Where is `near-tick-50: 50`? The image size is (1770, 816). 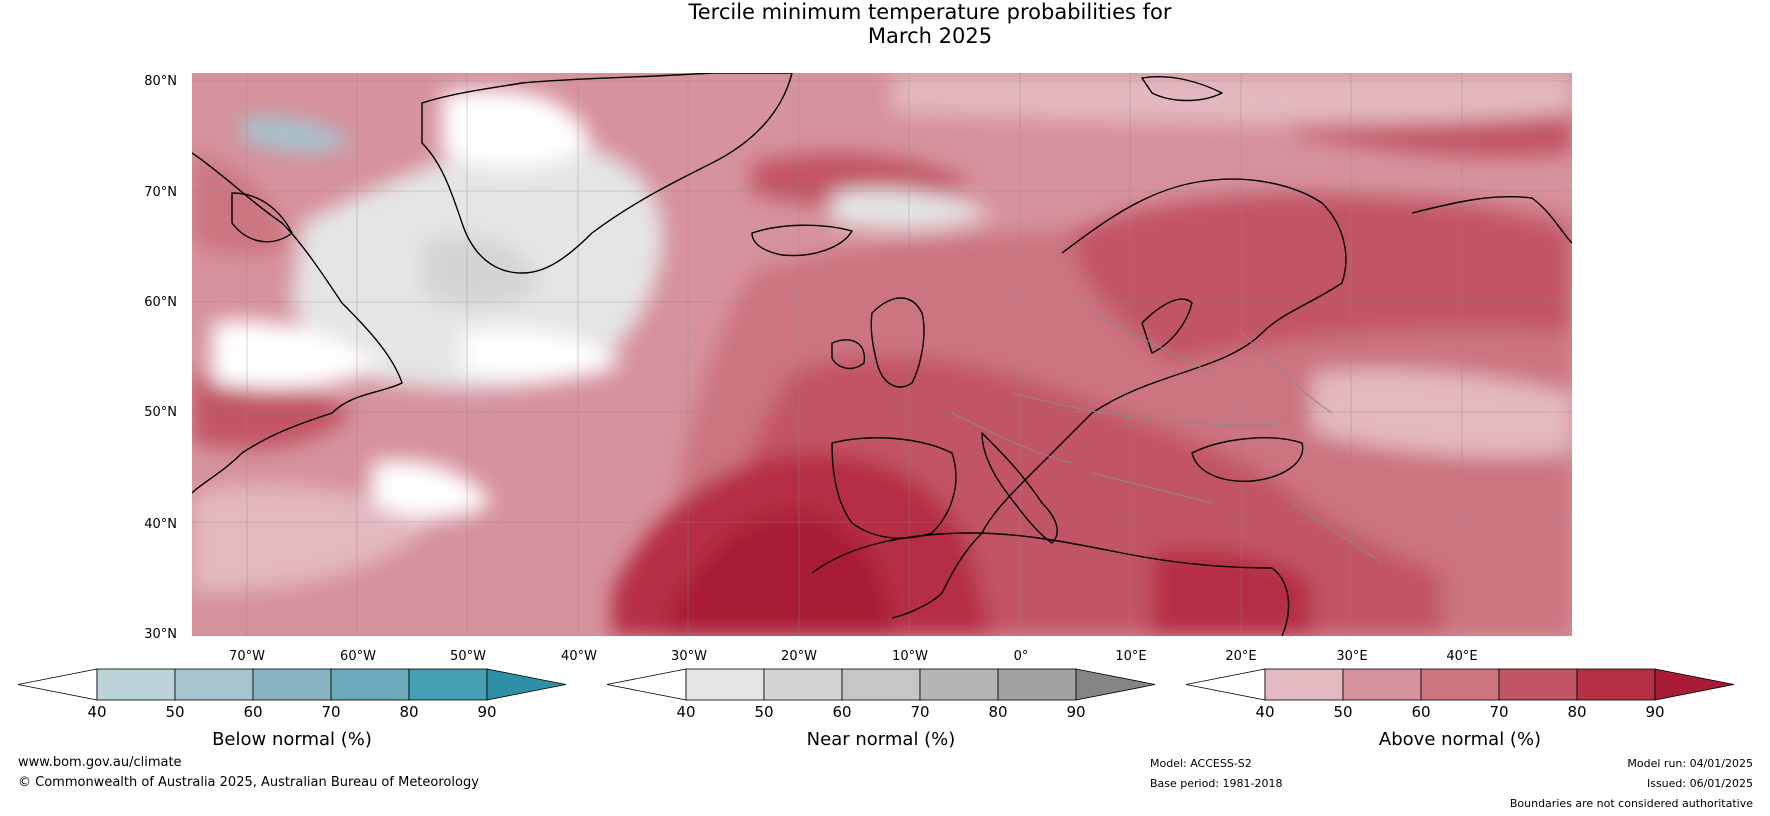
near-tick-50: 50 is located at coordinates (764, 712).